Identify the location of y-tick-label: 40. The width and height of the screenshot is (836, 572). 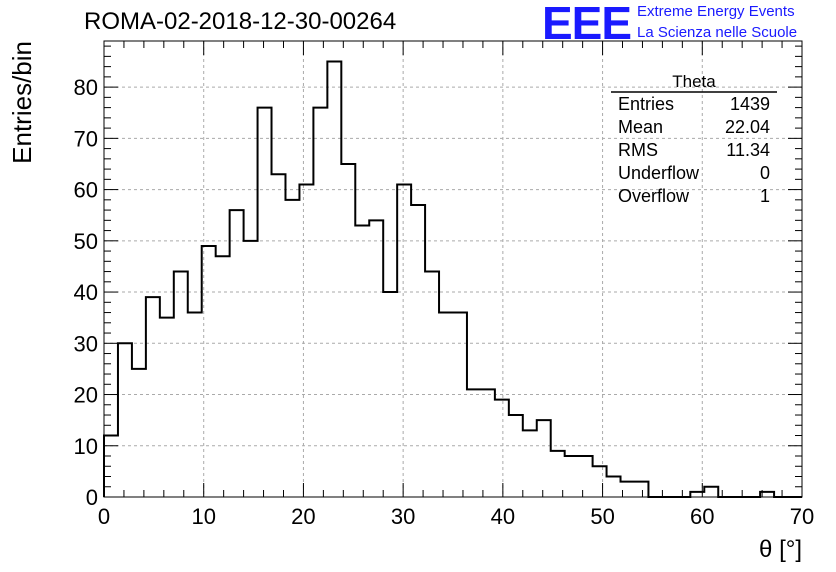
(86, 292).